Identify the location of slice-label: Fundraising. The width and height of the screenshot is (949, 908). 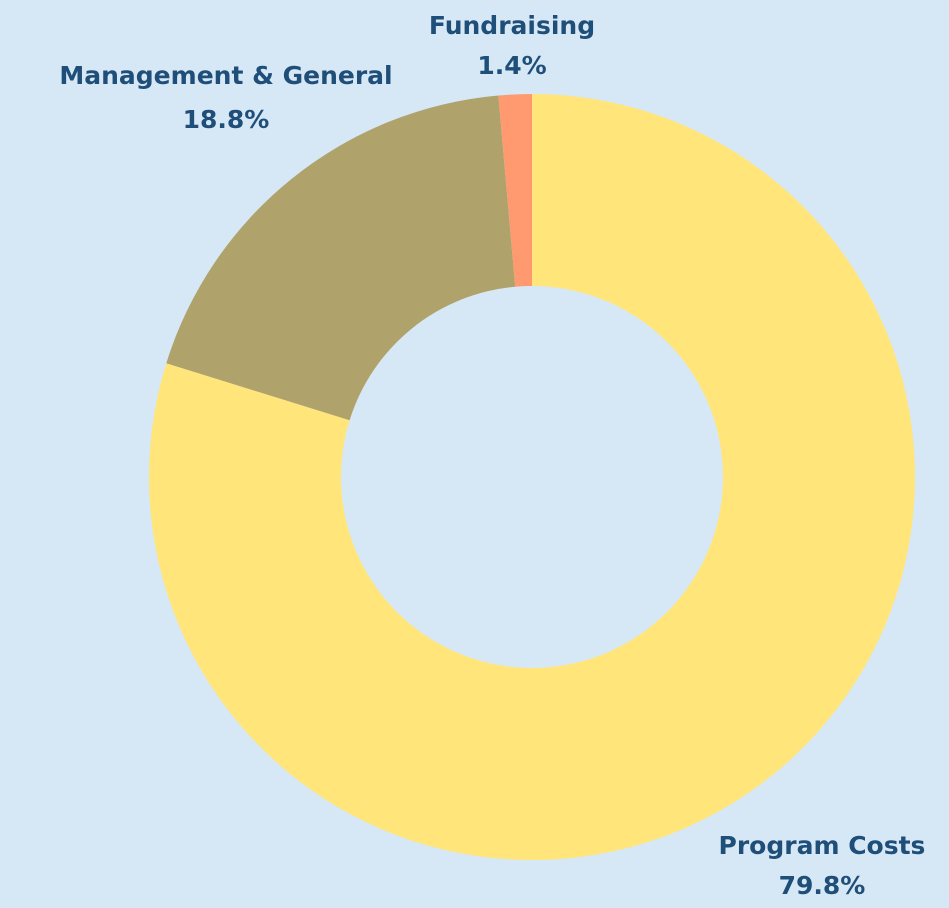
(512, 25).